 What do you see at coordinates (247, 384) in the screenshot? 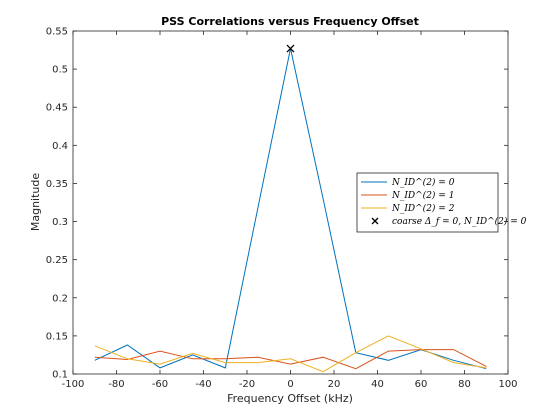
I see `x-tick-label: -20` at bounding box center [247, 384].